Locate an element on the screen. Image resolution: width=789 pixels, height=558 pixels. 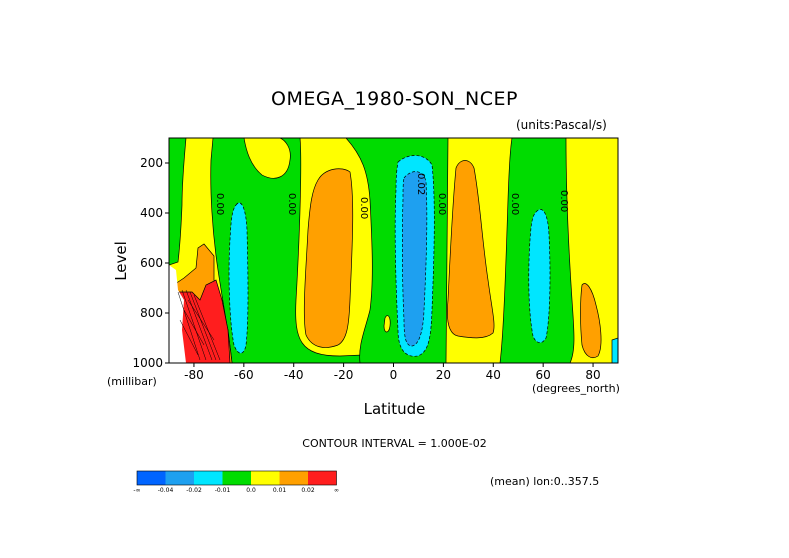
region-green-sh-polar is located at coordinates (178, 202).